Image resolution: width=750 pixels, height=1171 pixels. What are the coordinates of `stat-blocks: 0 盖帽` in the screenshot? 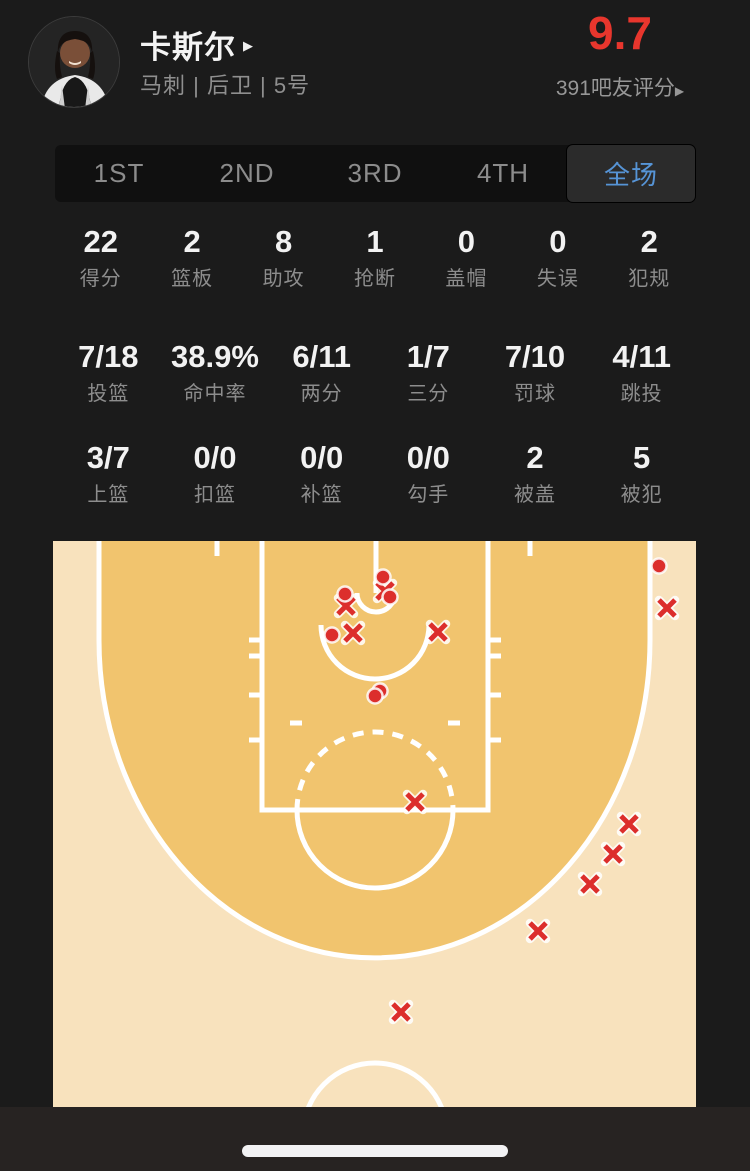 It's located at (466, 258).